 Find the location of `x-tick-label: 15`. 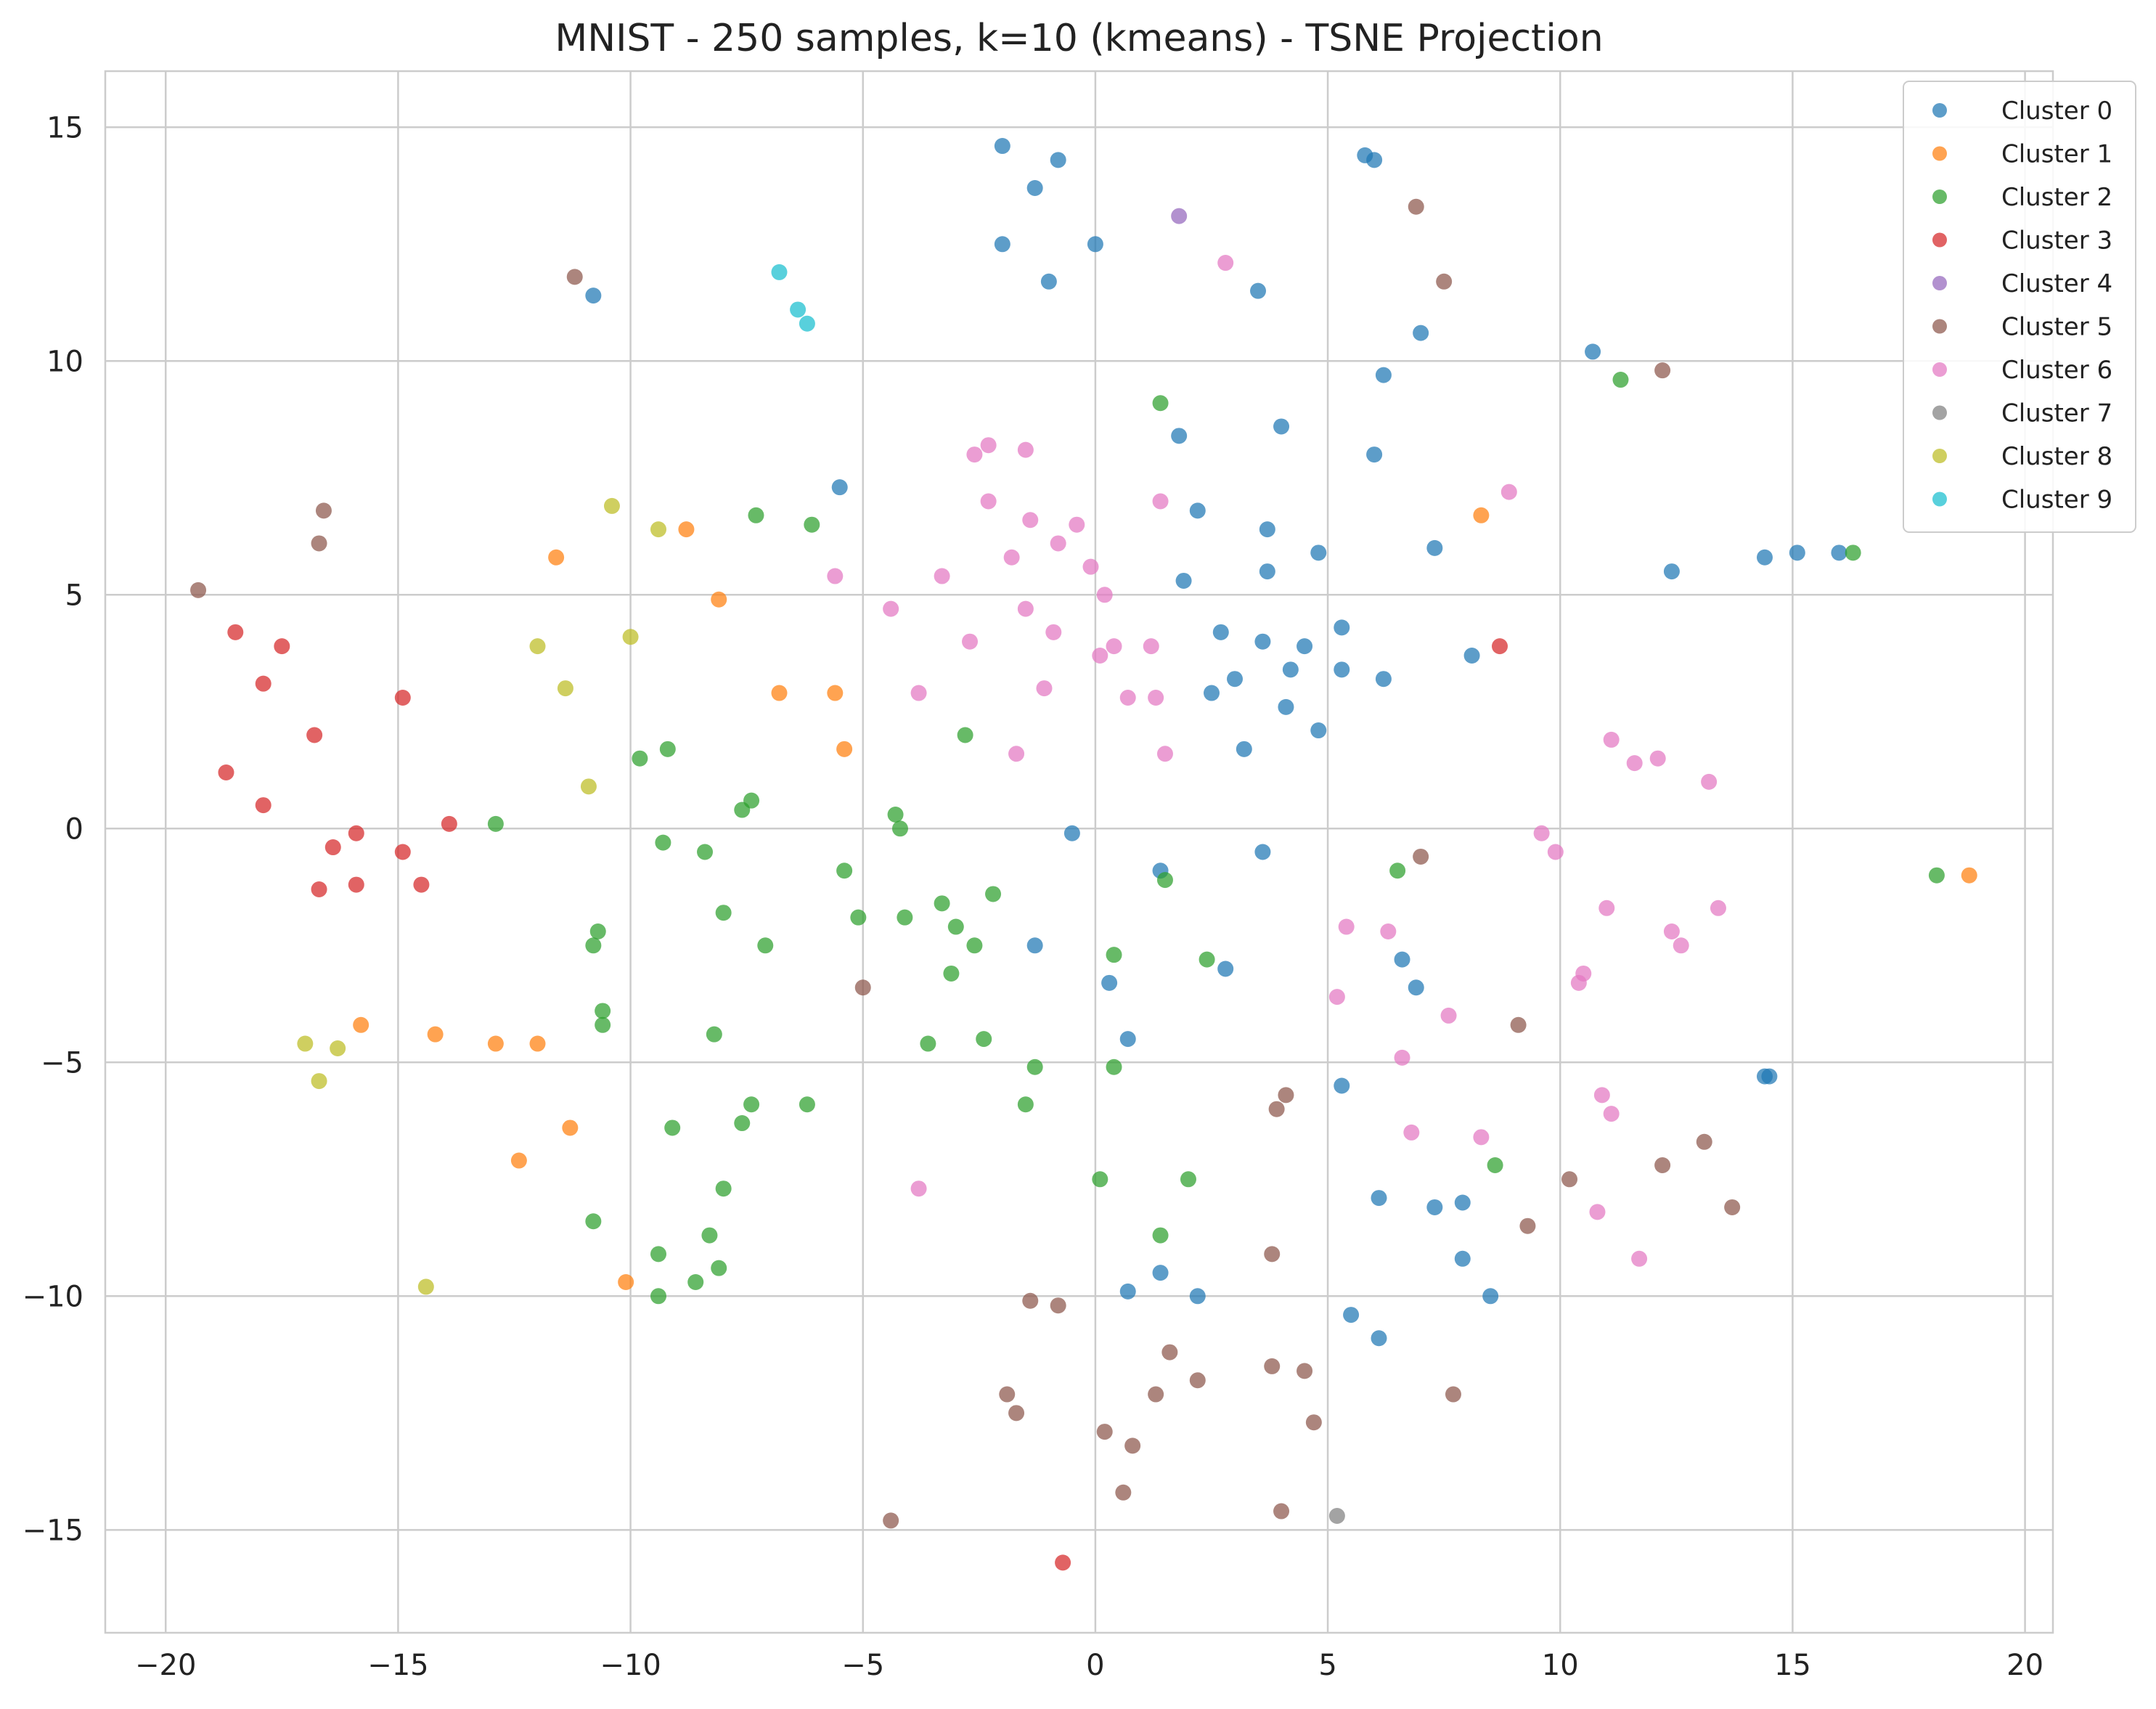

x-tick-label: 15 is located at coordinates (1793, 1666).